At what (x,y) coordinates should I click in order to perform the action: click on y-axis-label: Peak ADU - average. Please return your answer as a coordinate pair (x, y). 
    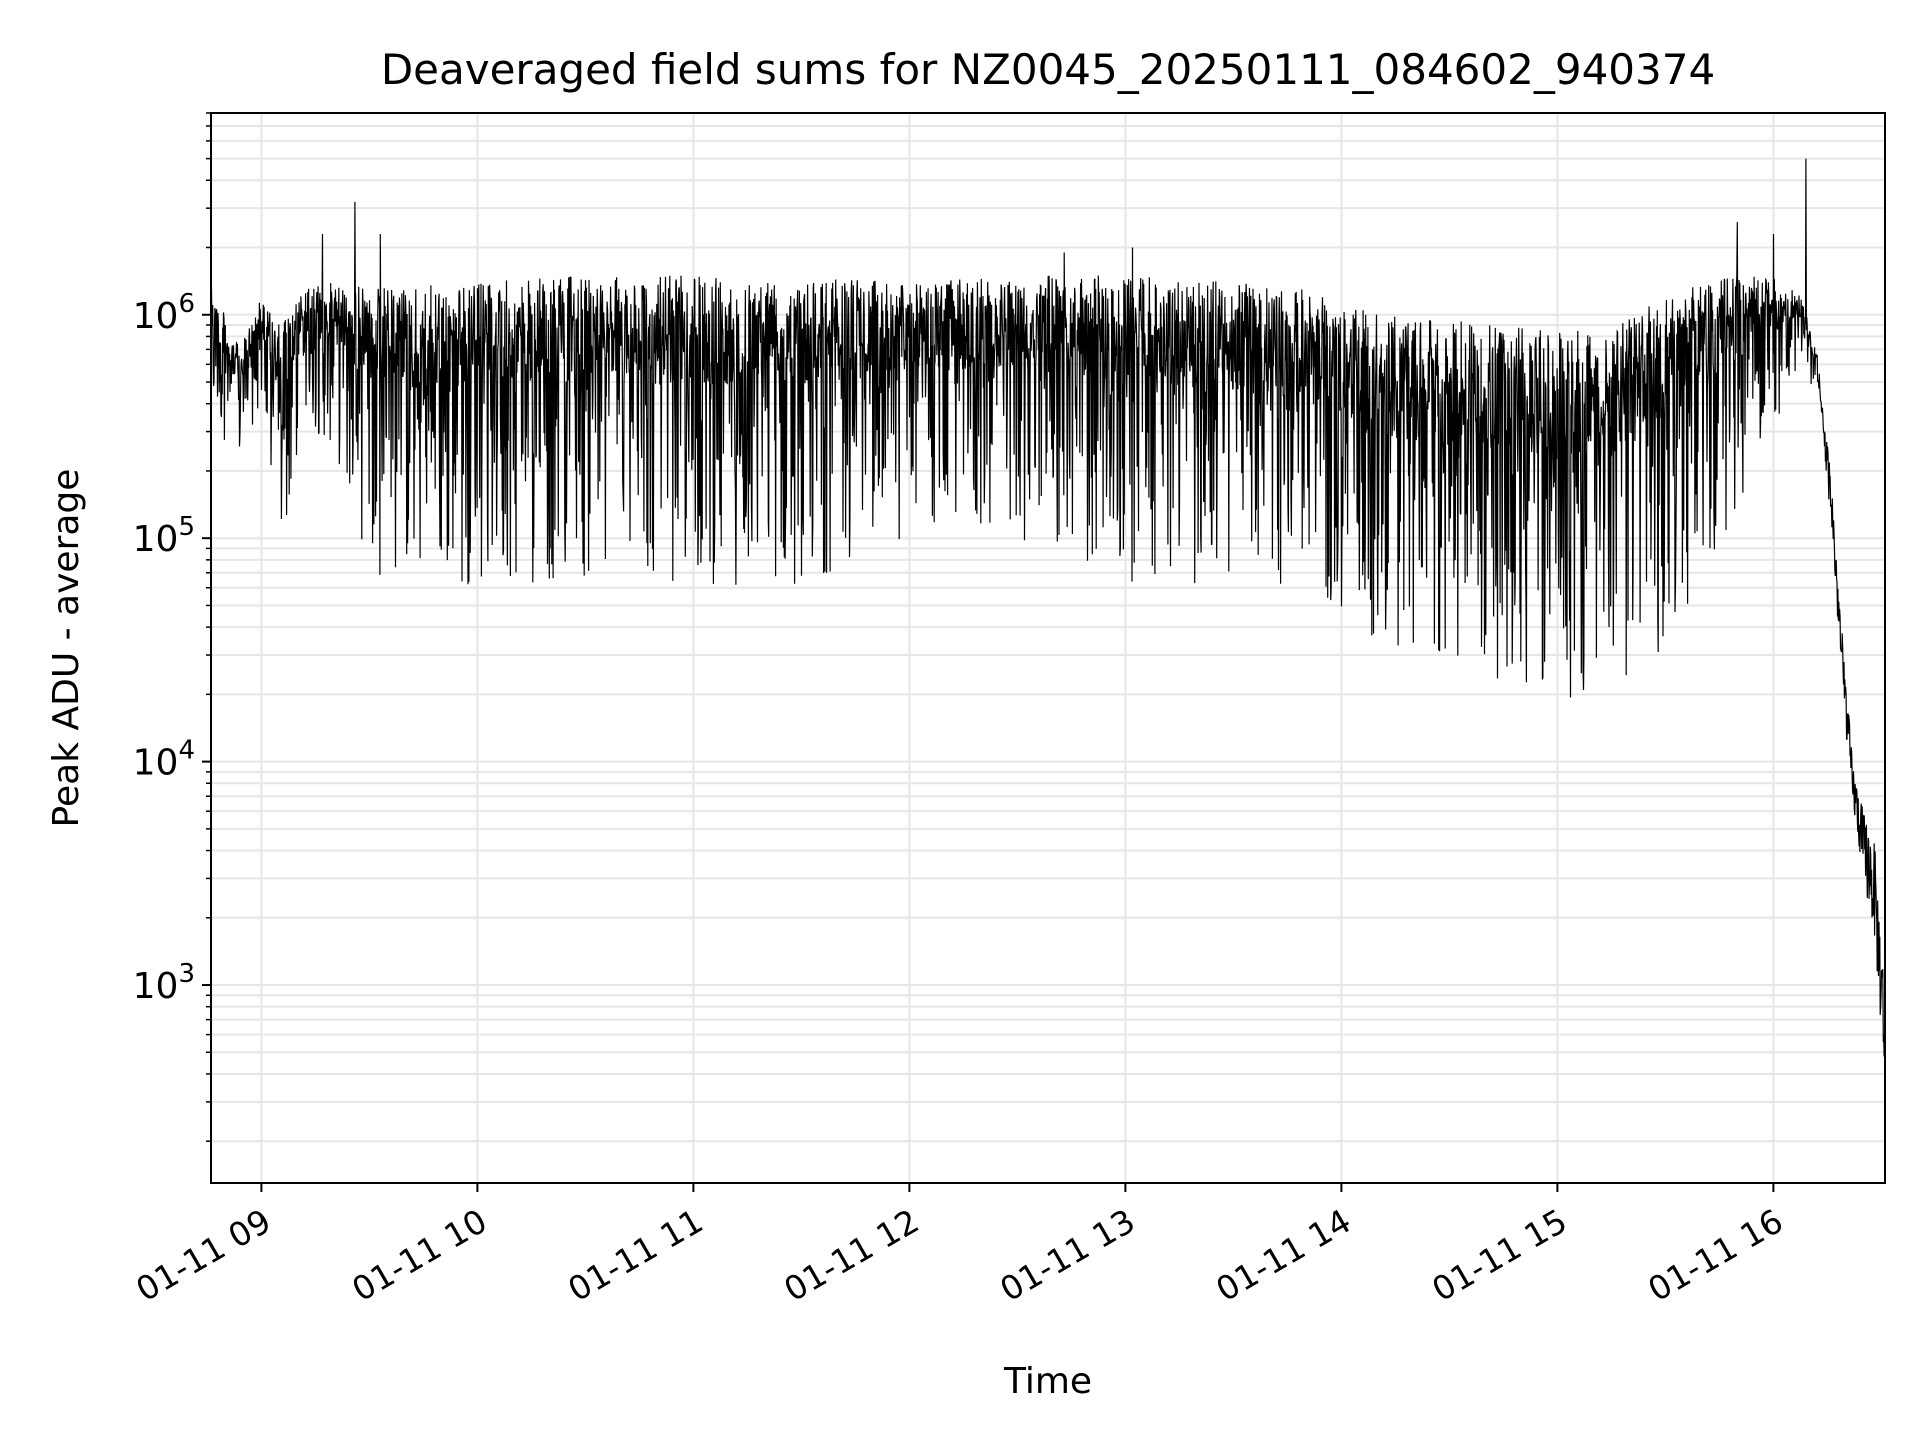
    Looking at the image, I should click on (66, 648).